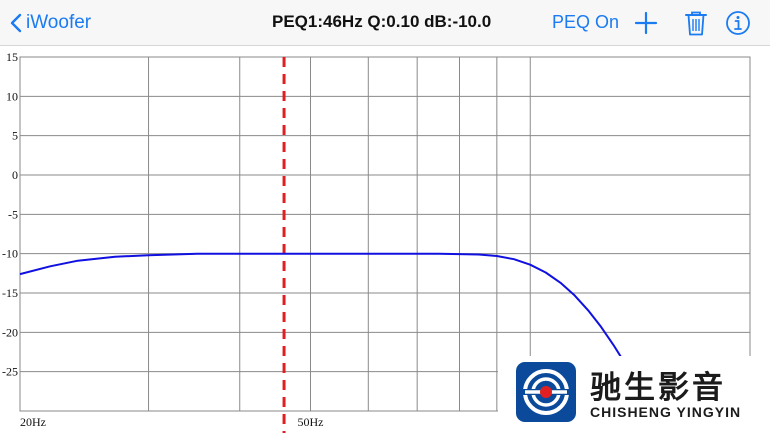 The image size is (770, 433). What do you see at coordinates (382, 21) in the screenshot?
I see `page-title: PEQ1:46Hz Q:0.10 dB:-10.0` at bounding box center [382, 21].